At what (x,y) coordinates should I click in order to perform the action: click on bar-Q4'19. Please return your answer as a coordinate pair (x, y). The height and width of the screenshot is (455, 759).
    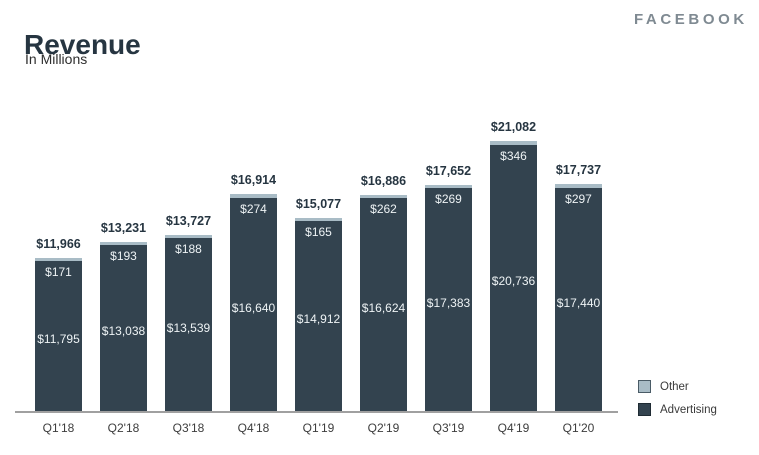
    Looking at the image, I should click on (513, 276).